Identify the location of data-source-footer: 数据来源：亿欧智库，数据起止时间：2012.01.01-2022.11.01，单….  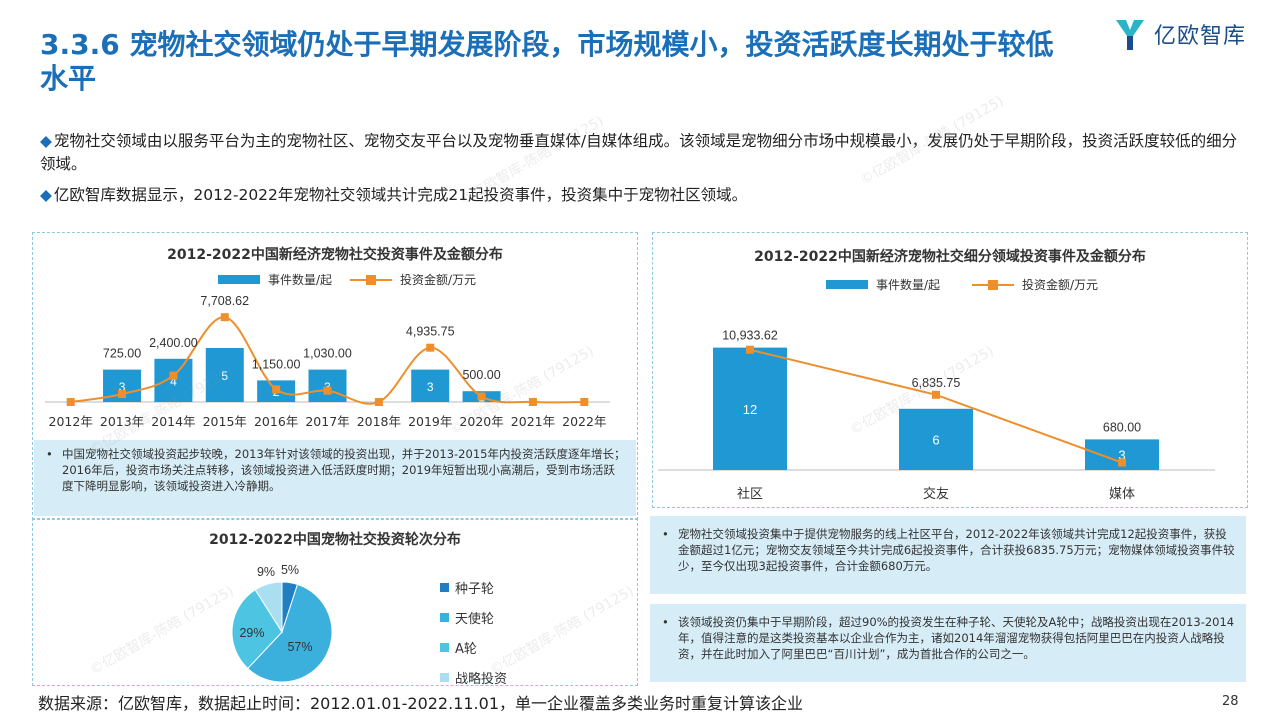
(420, 703).